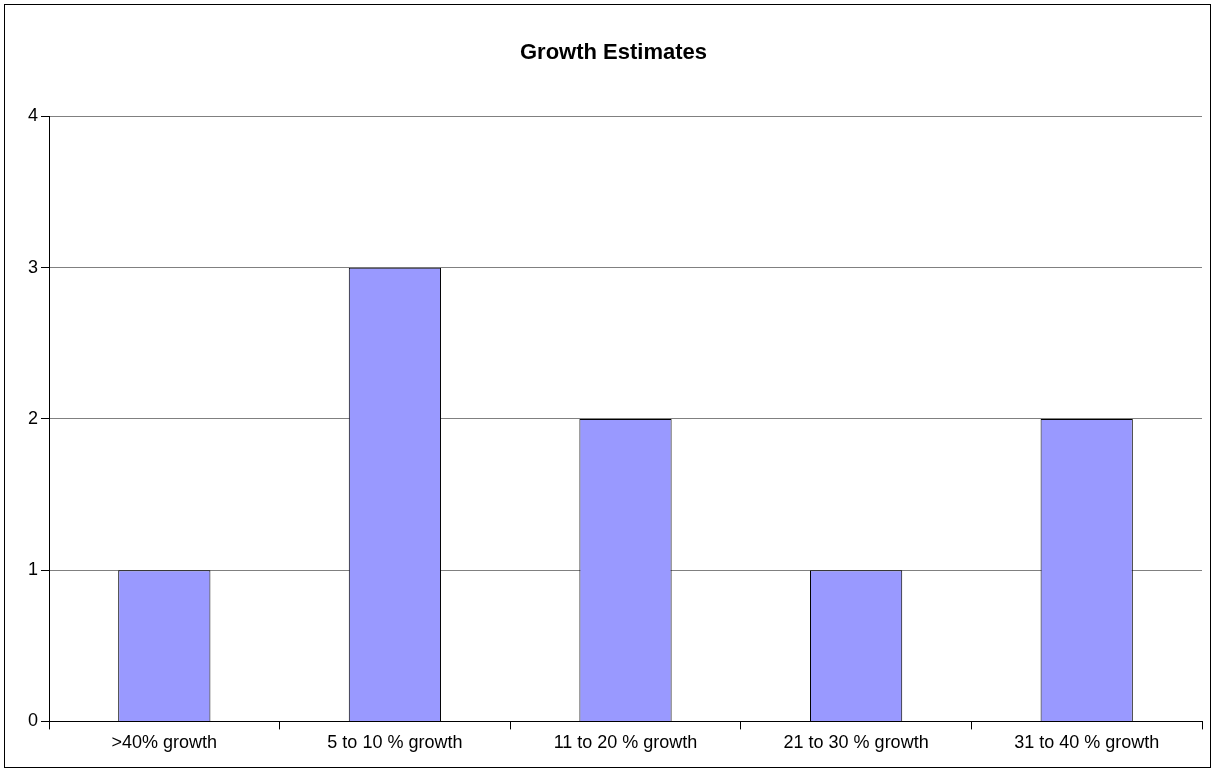 The width and height of the screenshot is (1217, 774). What do you see at coordinates (33, 115) in the screenshot?
I see `y-tick-label: 4` at bounding box center [33, 115].